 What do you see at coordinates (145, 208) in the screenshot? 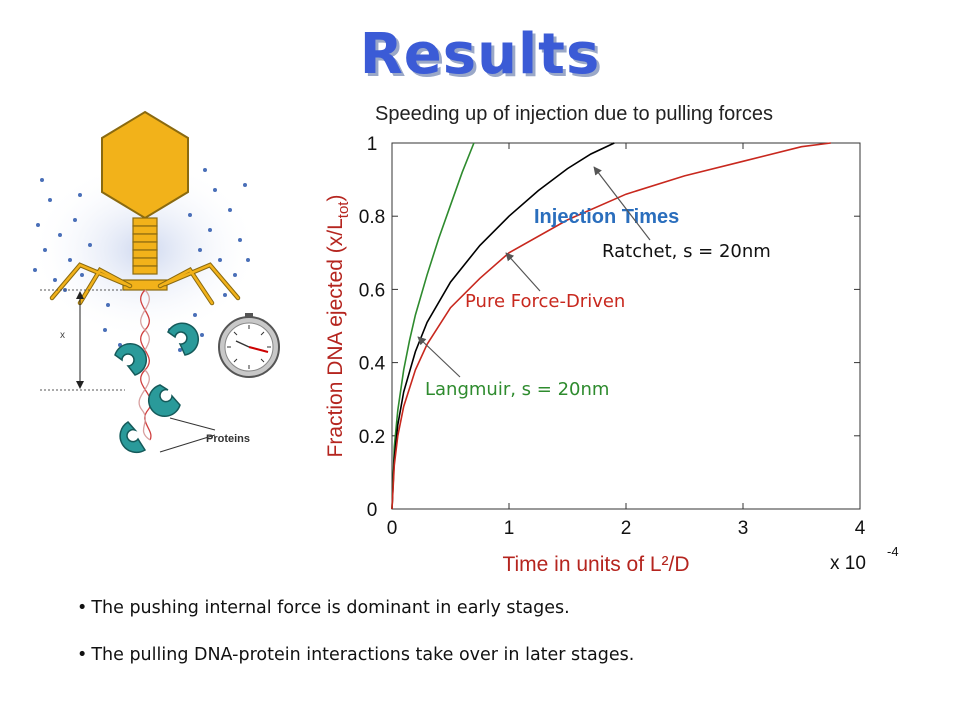
I see `bacteriophage-icon` at bounding box center [145, 208].